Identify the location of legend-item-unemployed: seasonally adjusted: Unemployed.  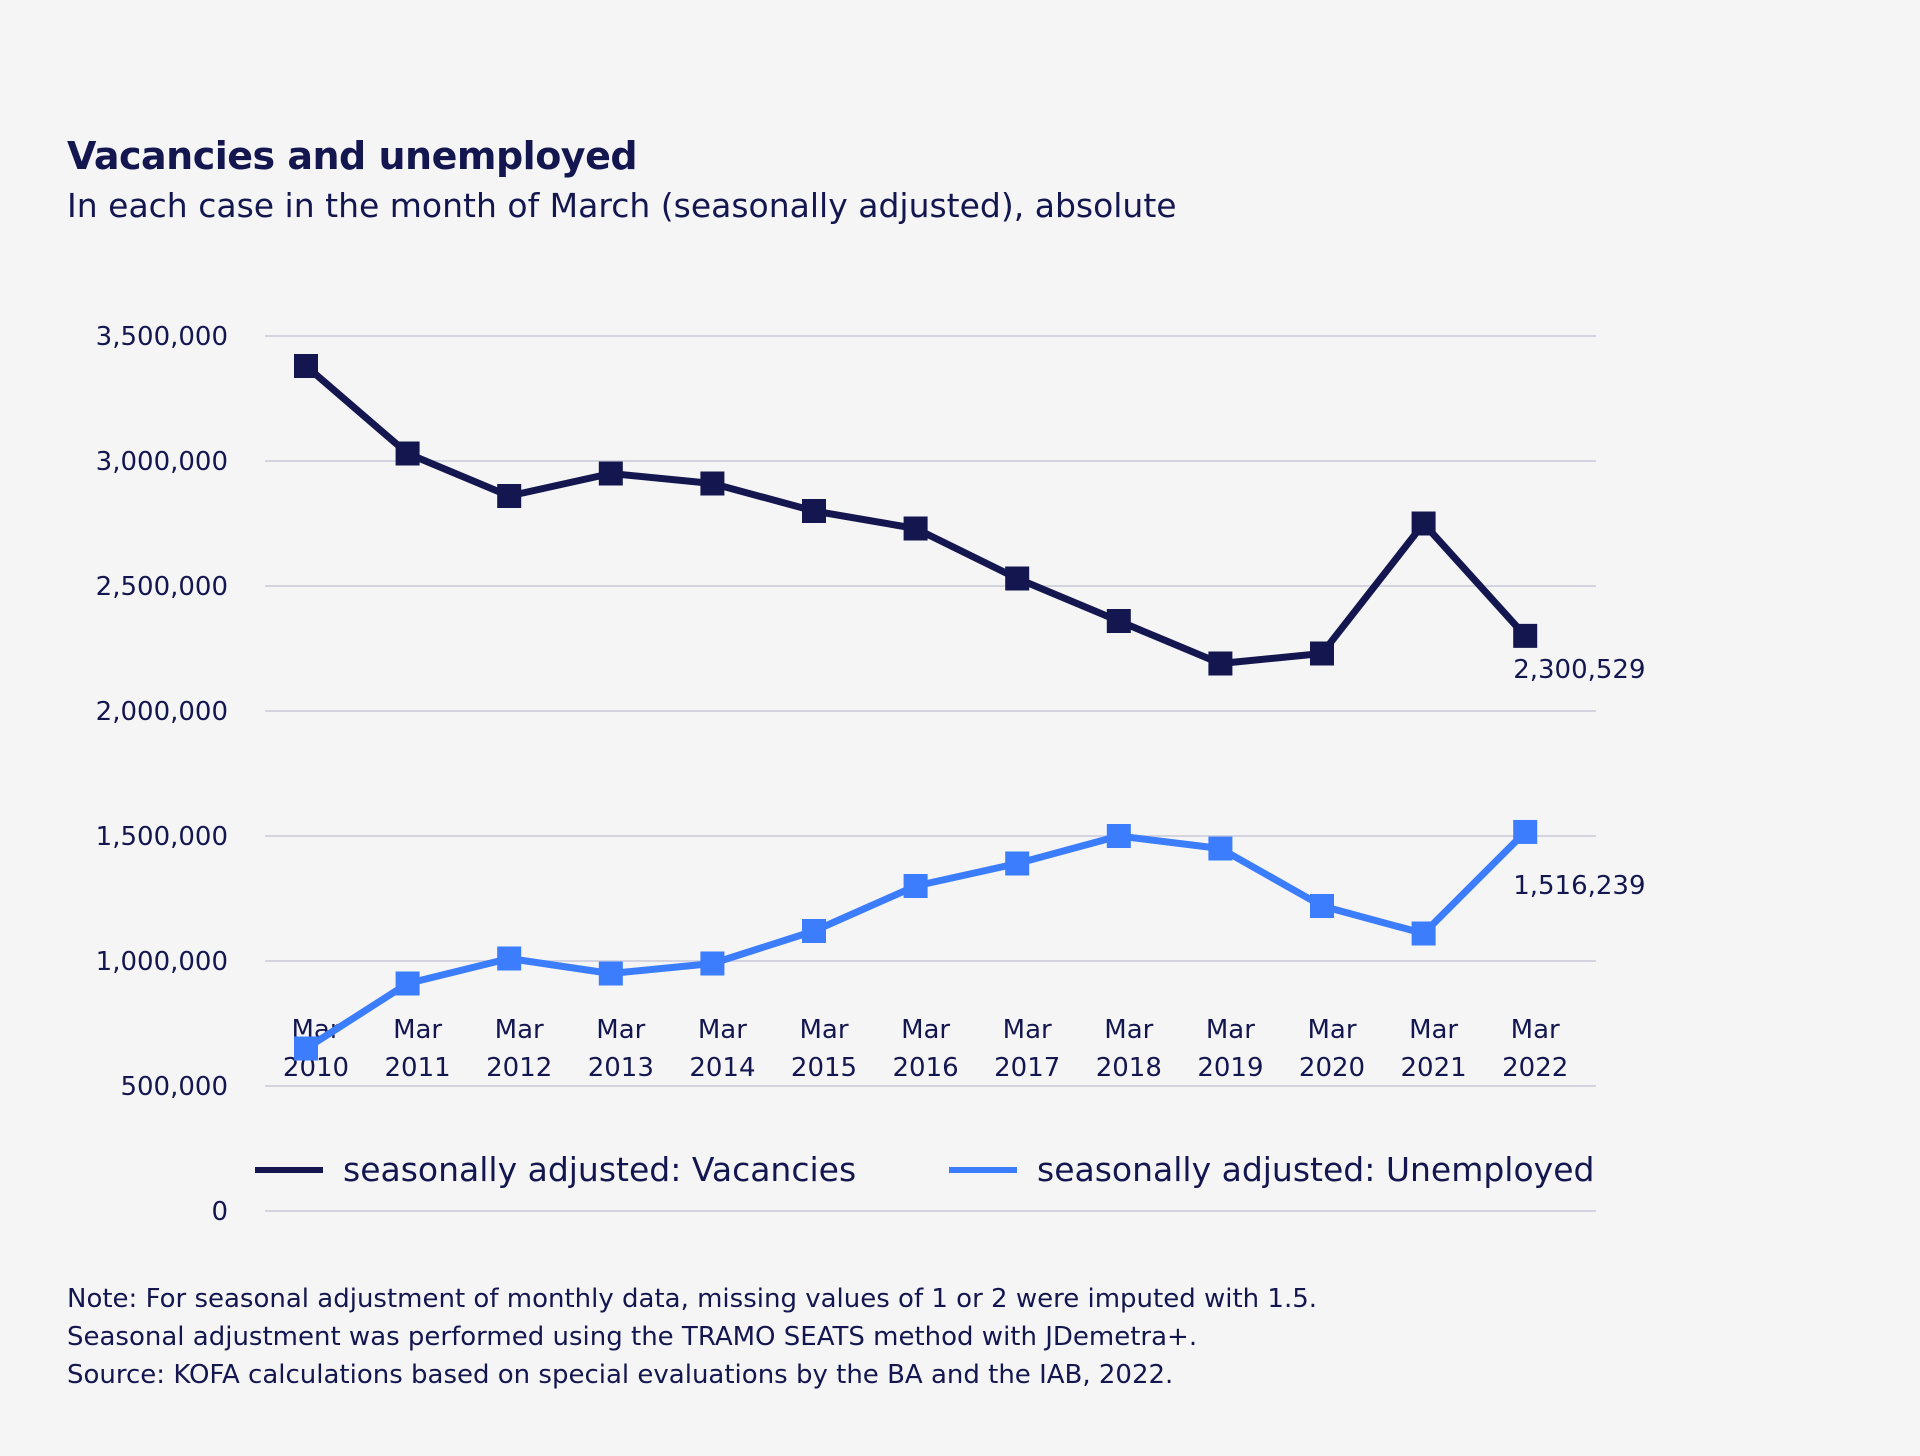
(1271, 1169).